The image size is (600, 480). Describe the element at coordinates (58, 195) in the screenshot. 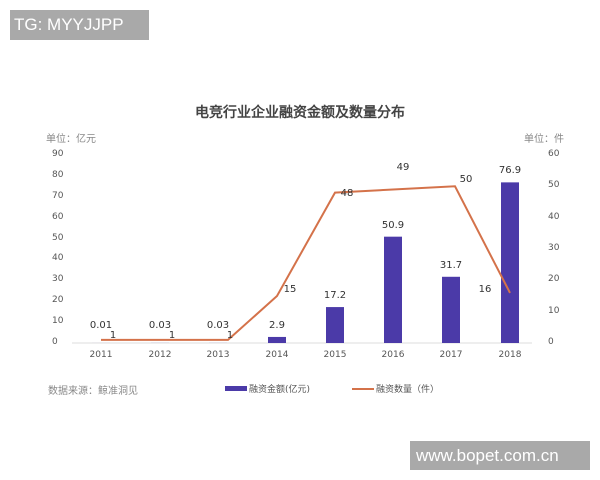

I see `left-axis-tick: 70` at that location.